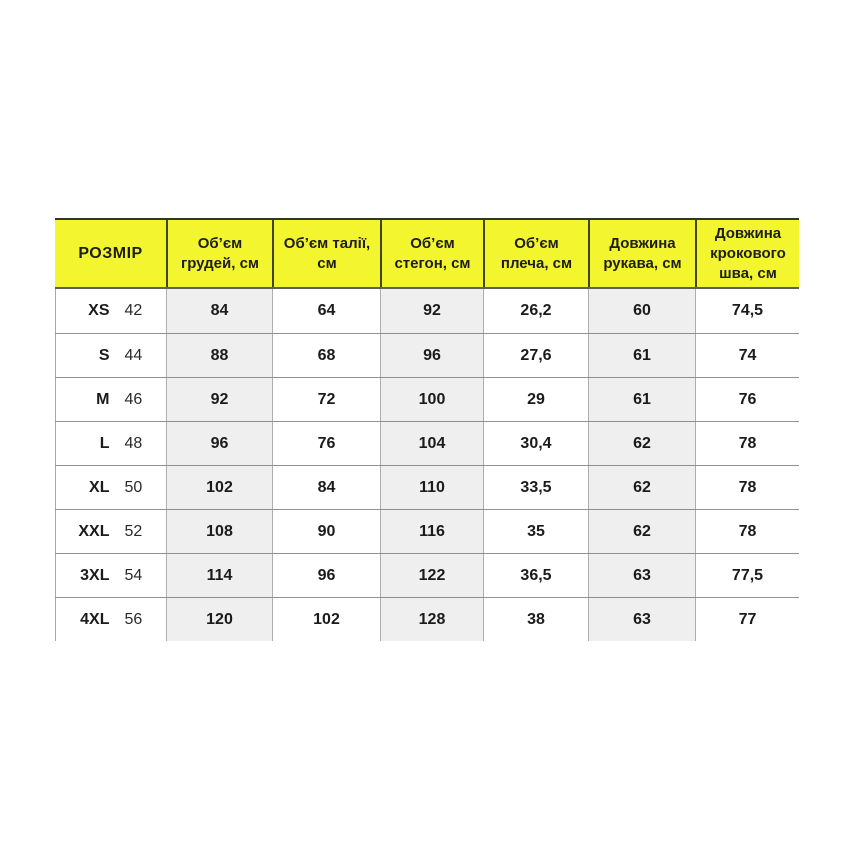  Describe the element at coordinates (133, 399) in the screenshot. I see `size-number: 46` at that location.